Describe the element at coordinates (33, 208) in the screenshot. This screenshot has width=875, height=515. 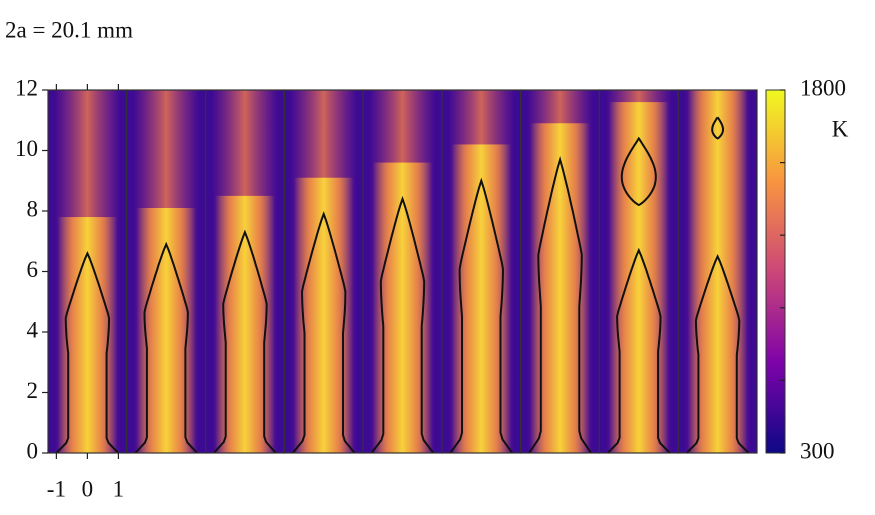
I see `y-tick-label: 8` at that location.